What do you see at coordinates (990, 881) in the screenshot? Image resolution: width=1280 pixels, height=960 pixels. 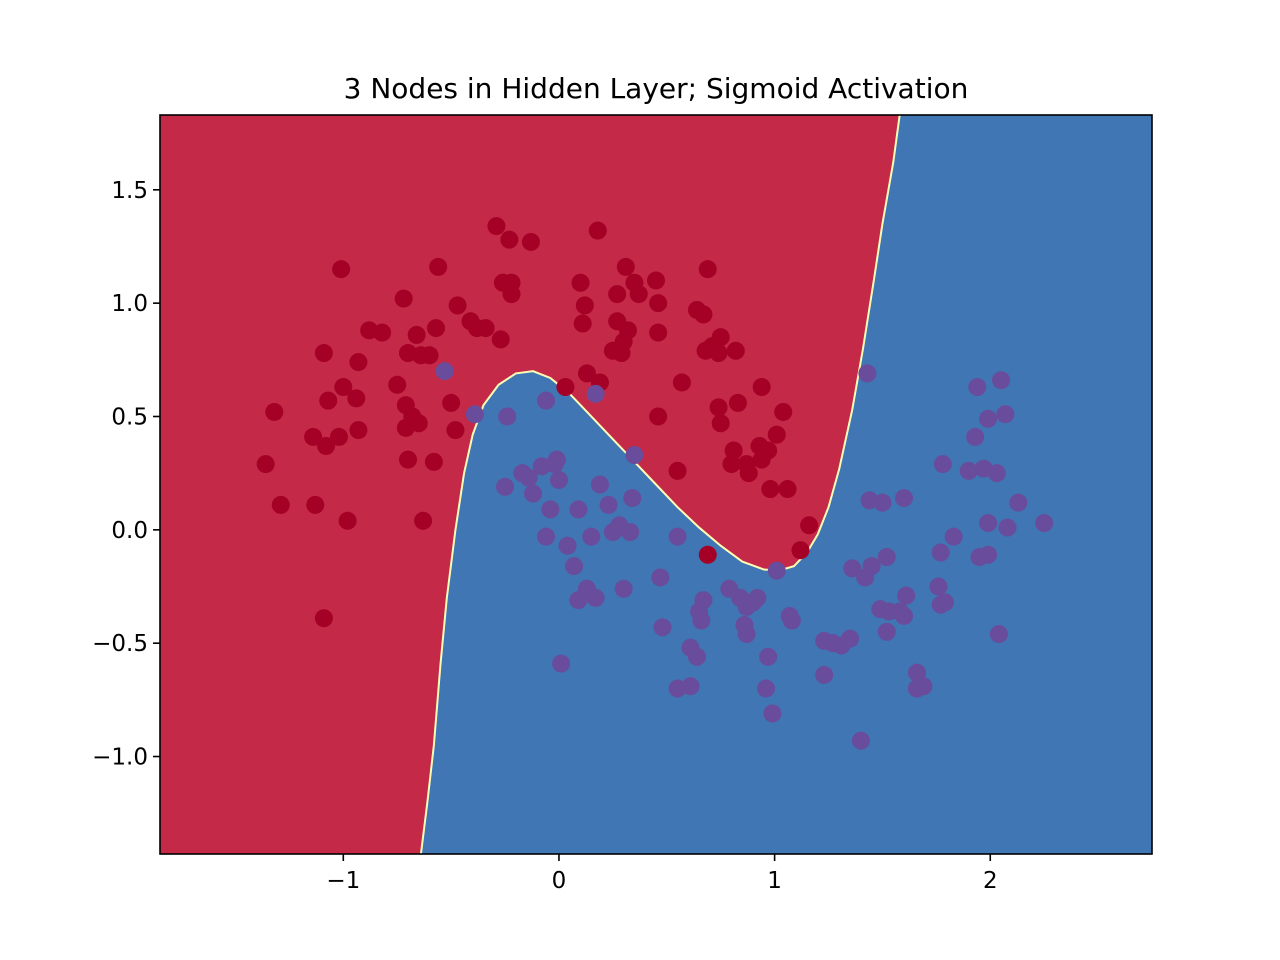 I see `x-tick-label-3: 2` at bounding box center [990, 881].